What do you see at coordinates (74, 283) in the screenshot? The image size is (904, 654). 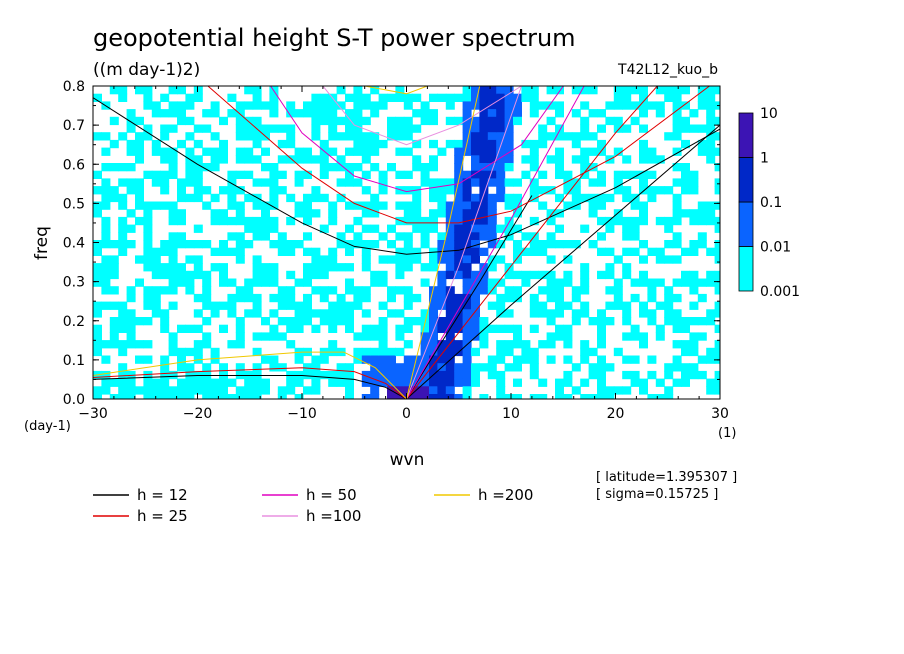 I see `y-tick-label: 0.3` at bounding box center [74, 283].